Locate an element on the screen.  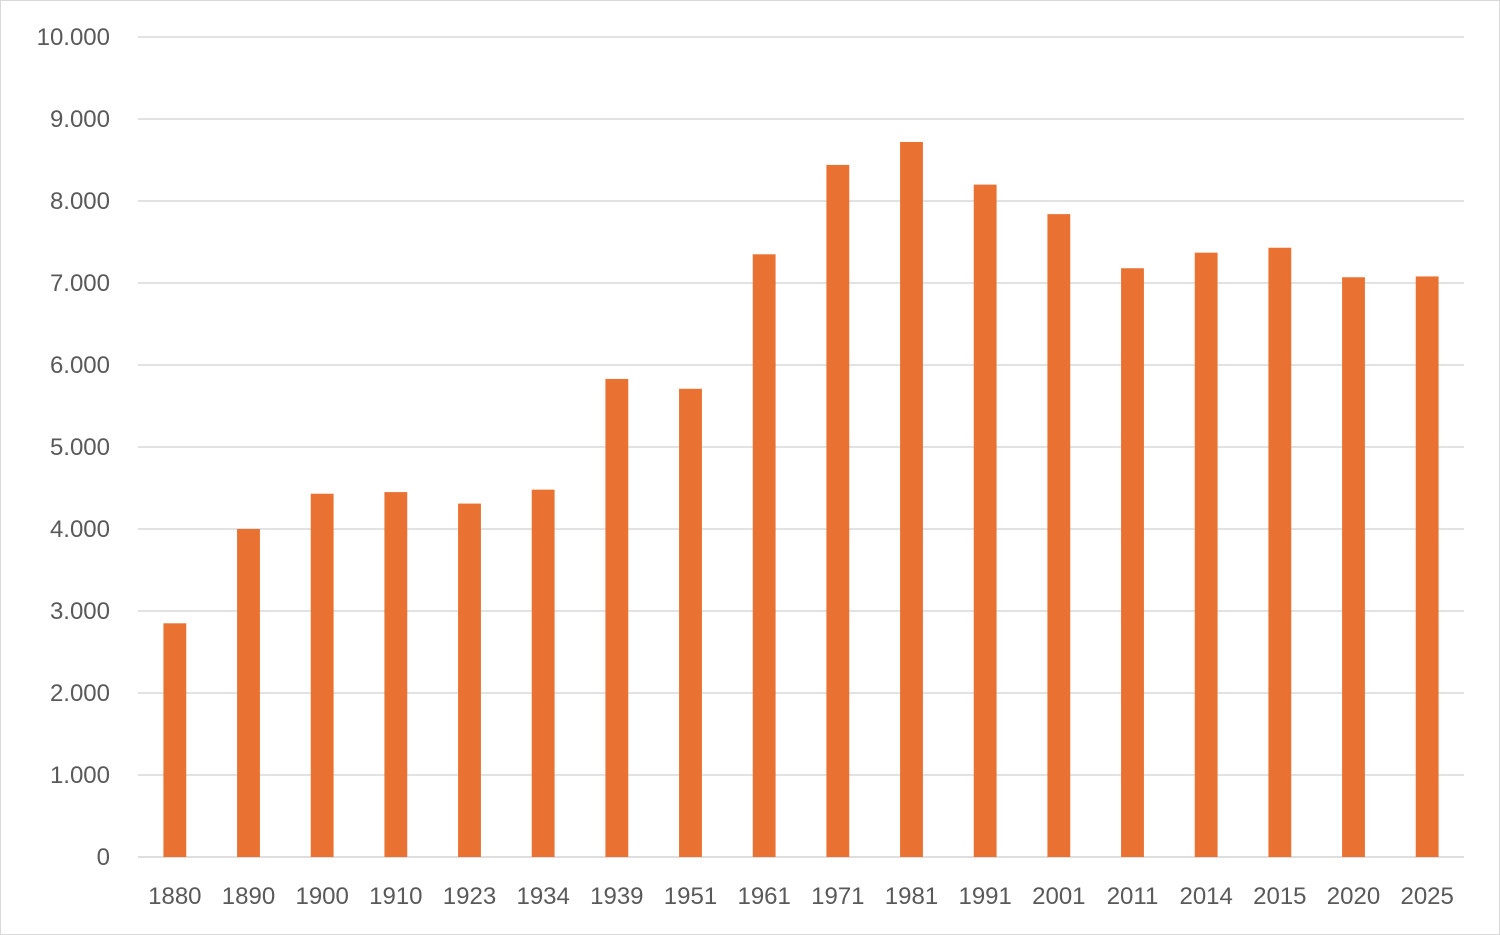
x-tick-label: 1923 is located at coordinates (469, 896).